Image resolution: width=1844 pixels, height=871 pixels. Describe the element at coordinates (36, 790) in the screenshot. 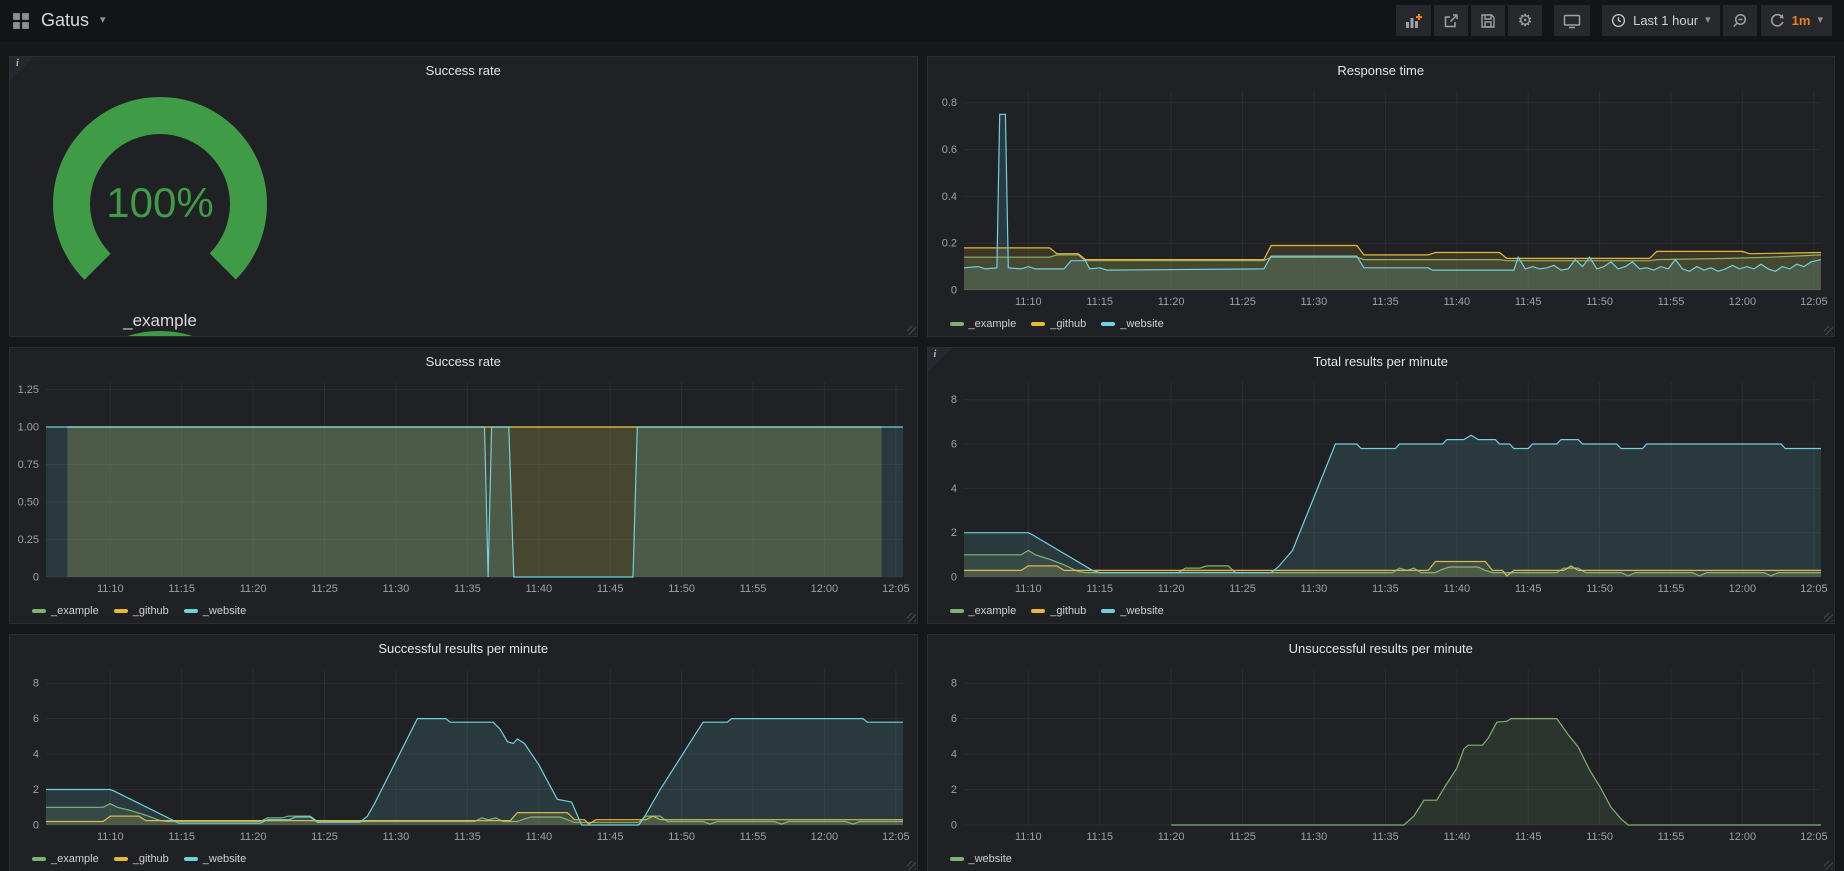

I see `svg-text: 2` at that location.